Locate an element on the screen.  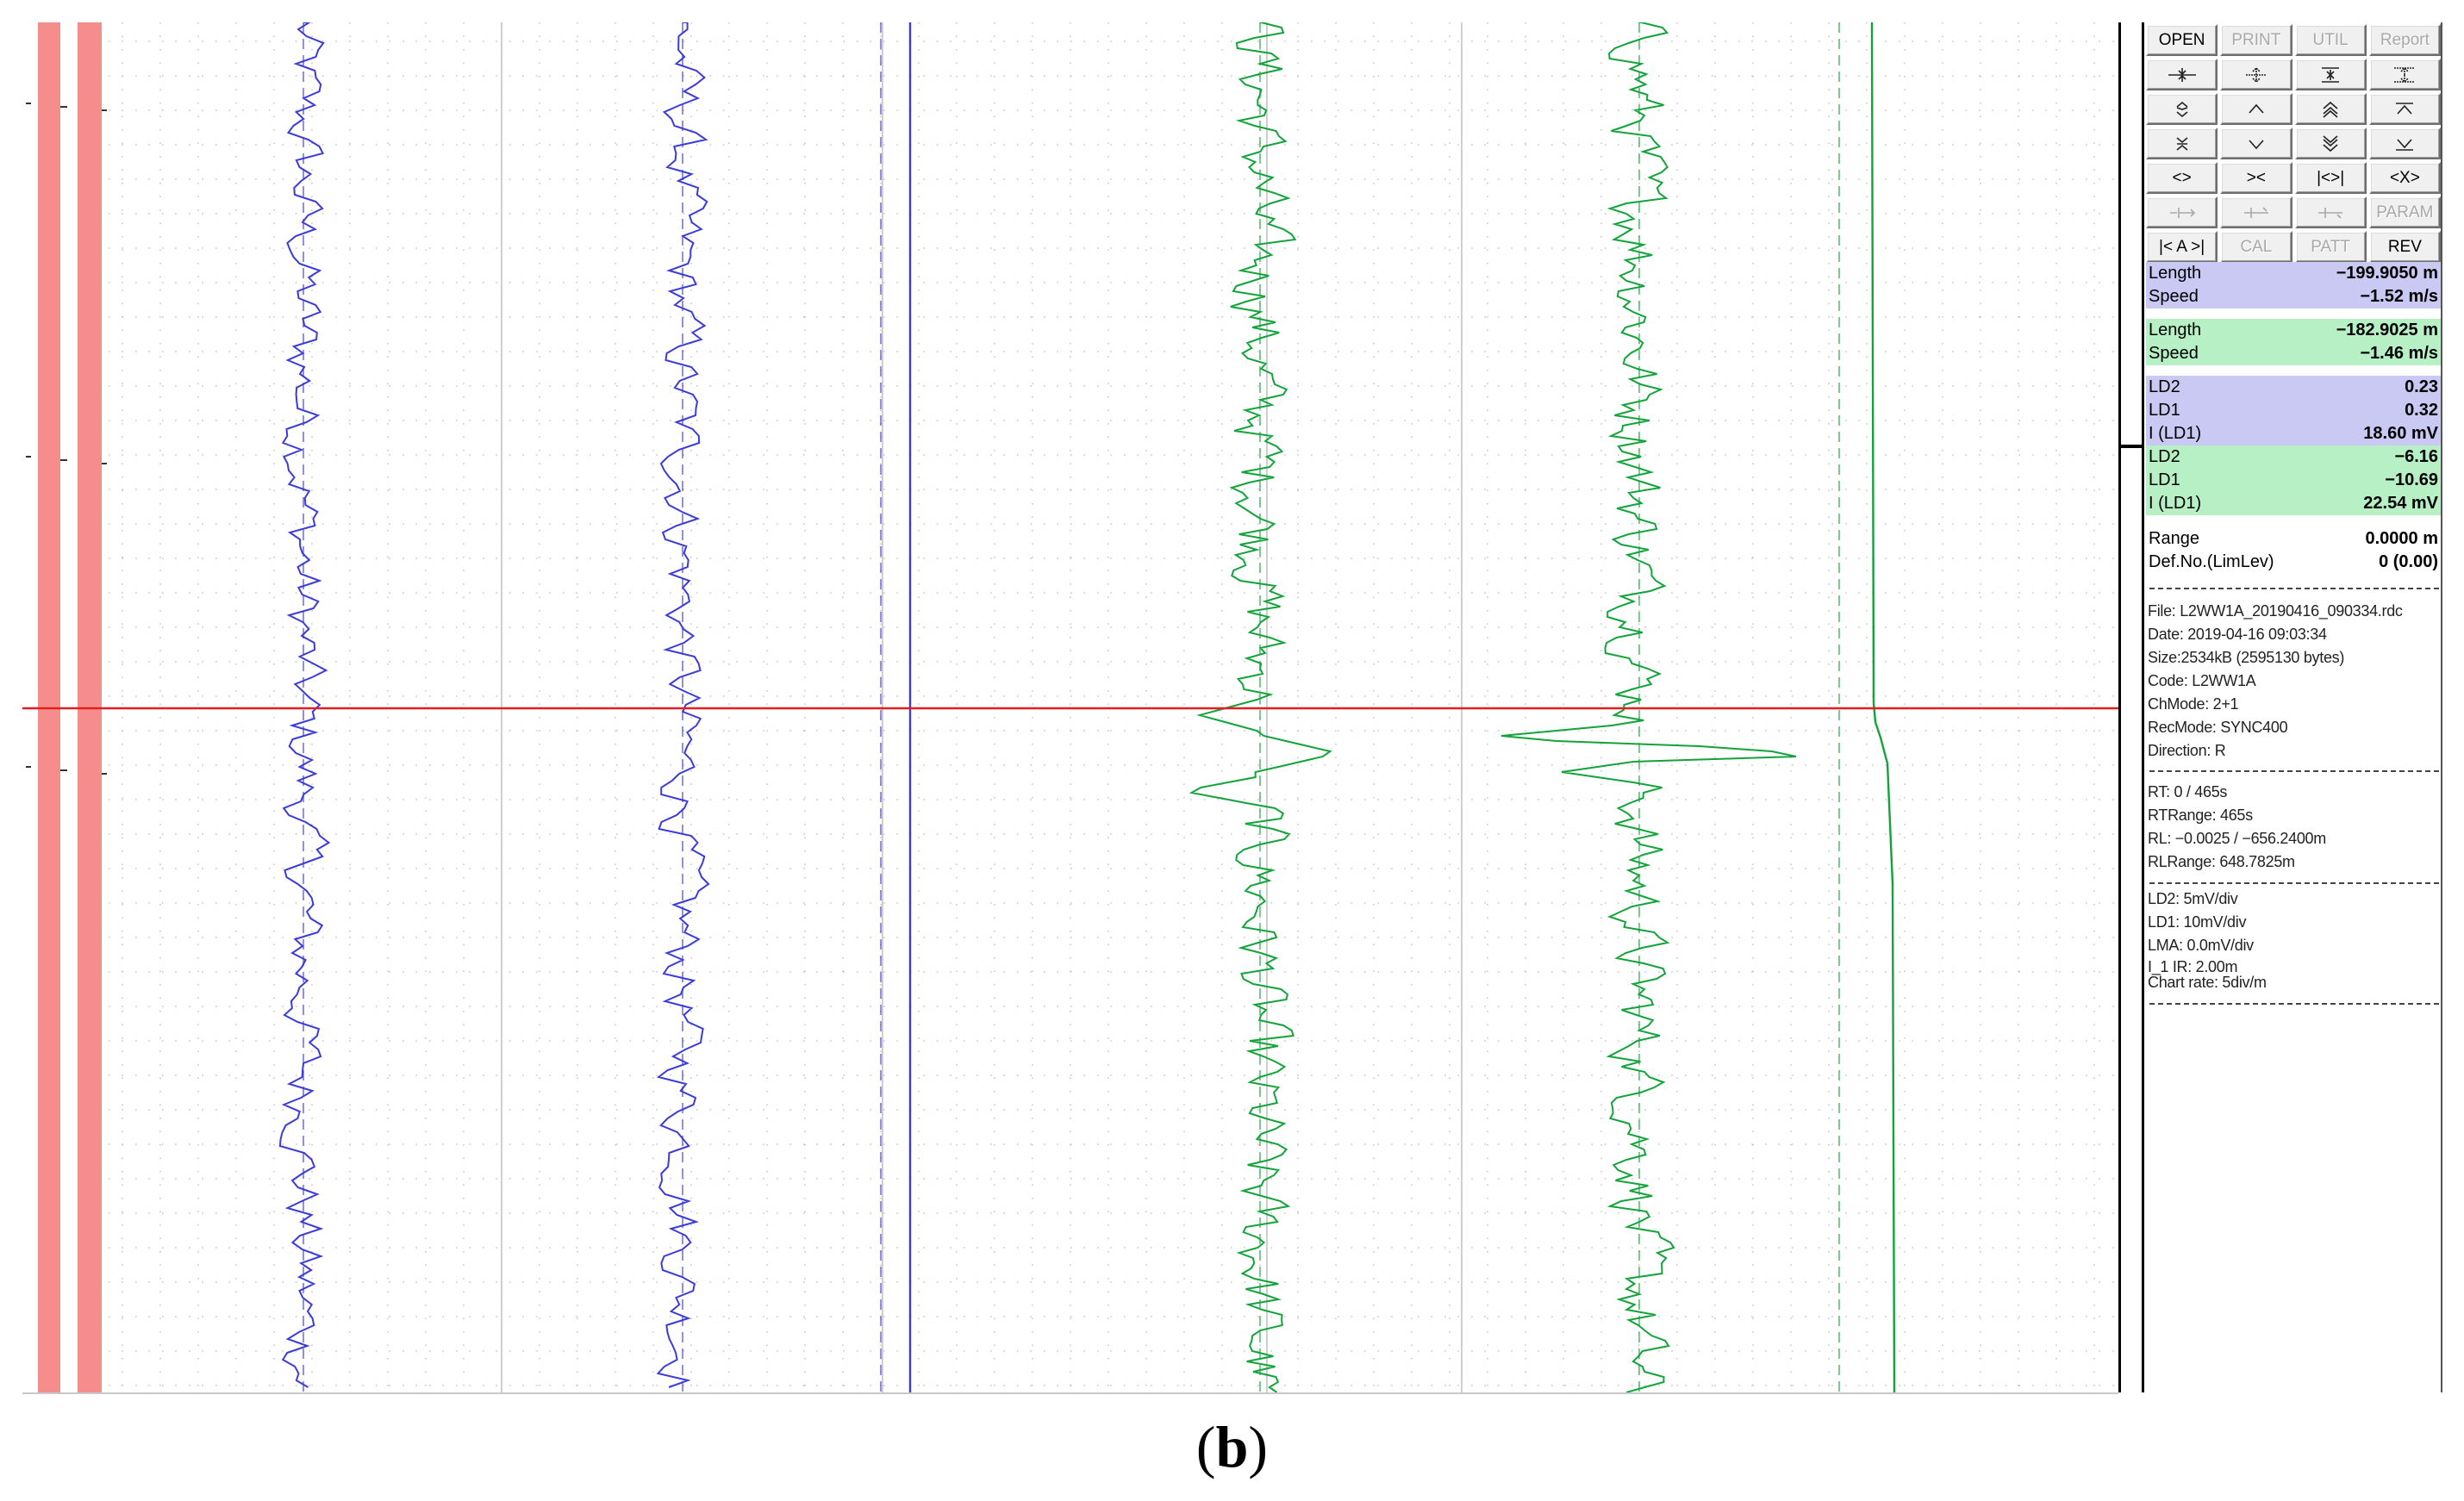
green-position-readout: Length −182.9025 m Speed −1.46 m/s is located at coordinates (2293, 342).